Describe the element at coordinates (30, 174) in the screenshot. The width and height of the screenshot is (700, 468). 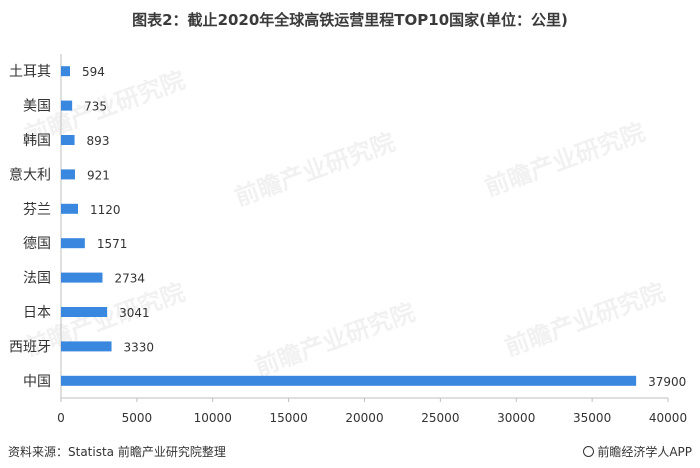
I see `category-label: 意大利` at that location.